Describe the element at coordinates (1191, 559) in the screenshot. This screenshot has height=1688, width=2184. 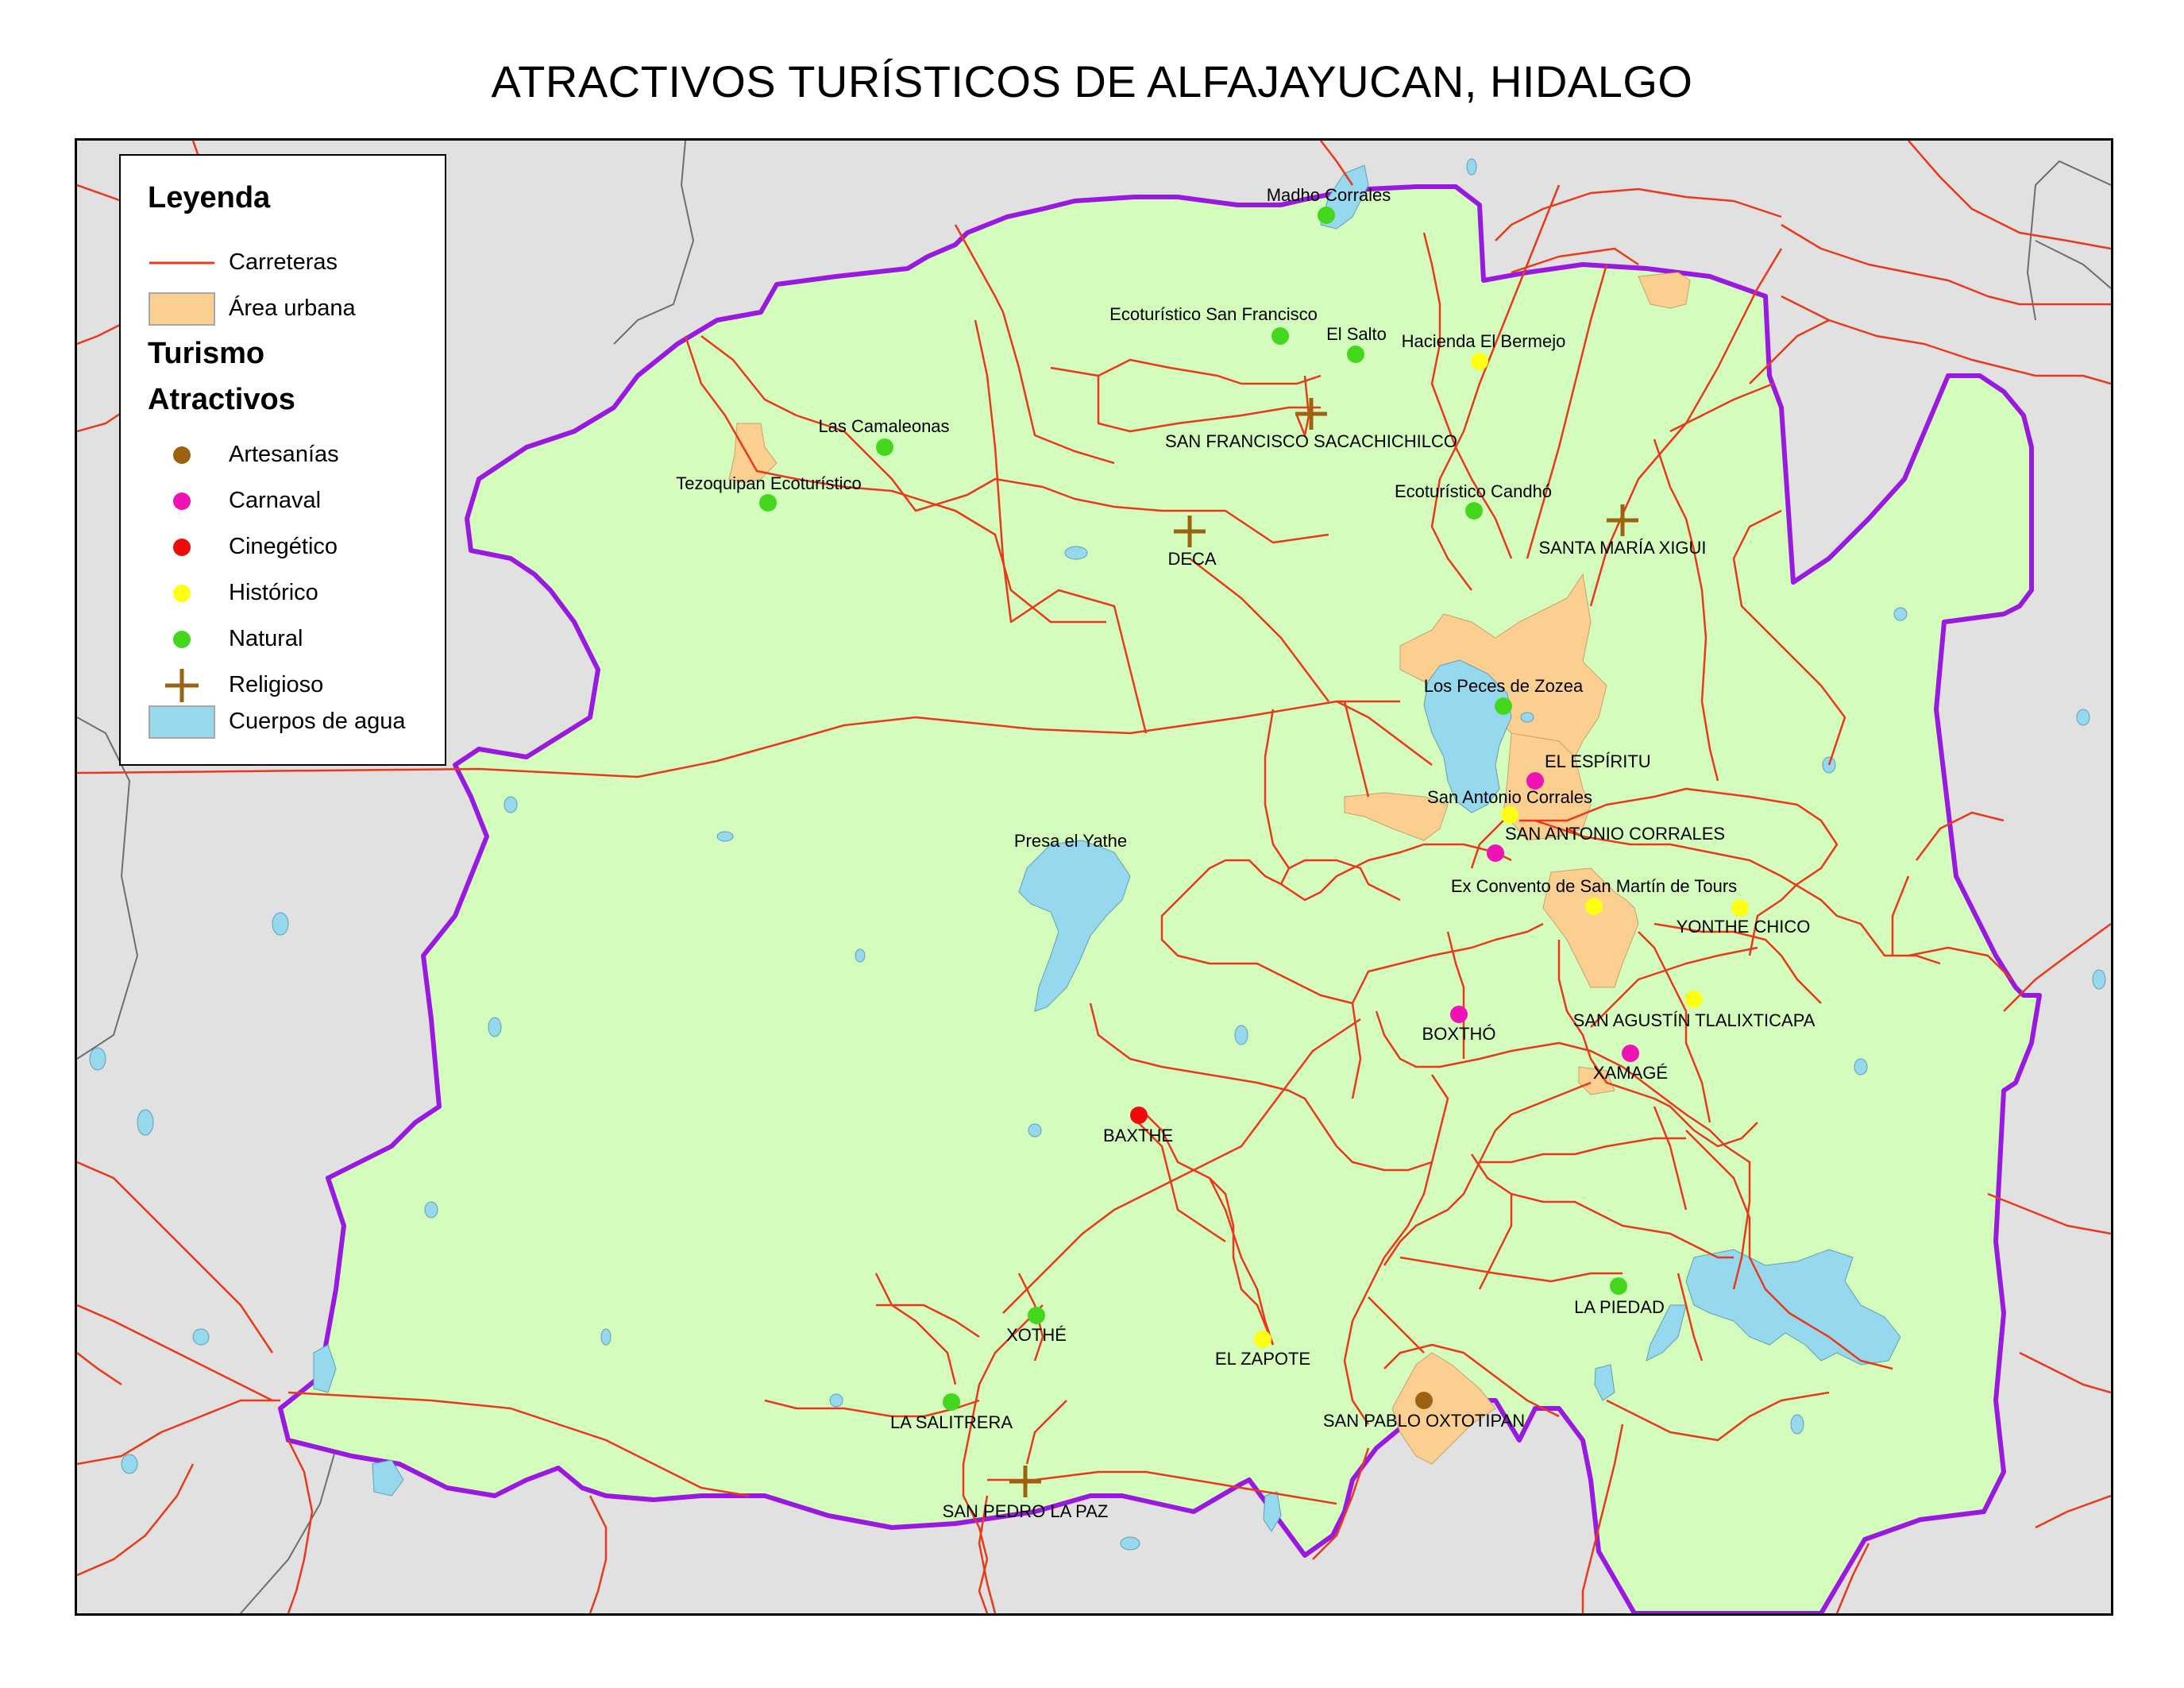
I see `attraction-label: DECA` at that location.